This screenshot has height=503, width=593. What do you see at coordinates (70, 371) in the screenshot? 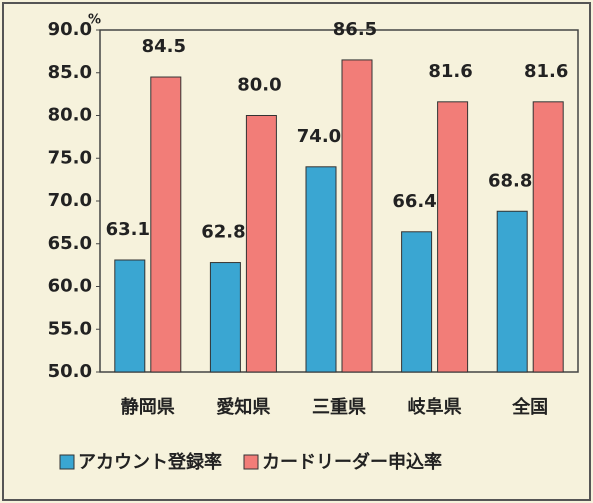
I see `y-tick-label: 50.0` at bounding box center [70, 371].